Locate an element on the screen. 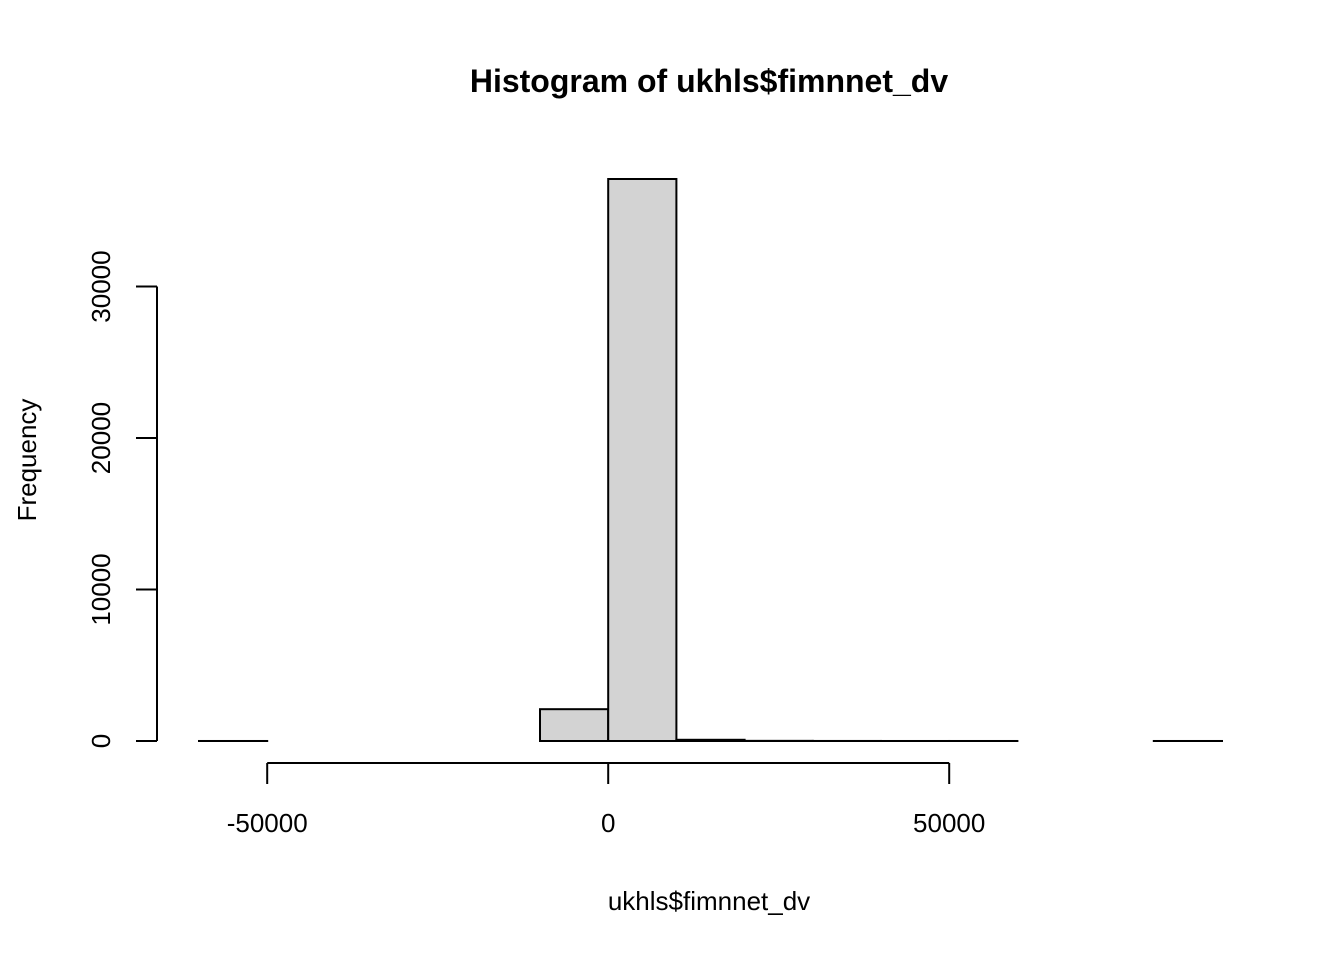  y-axis: 0 10000 20000 30000 is located at coordinates (122, 499).